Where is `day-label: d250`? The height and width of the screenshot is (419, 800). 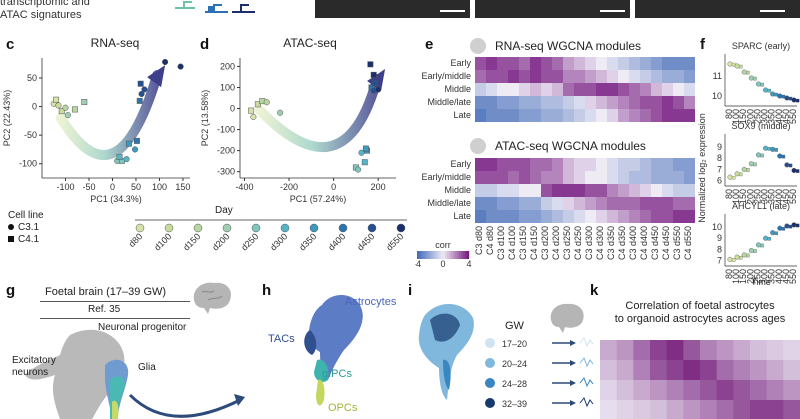 day-label: d250 is located at coordinates (249, 241).